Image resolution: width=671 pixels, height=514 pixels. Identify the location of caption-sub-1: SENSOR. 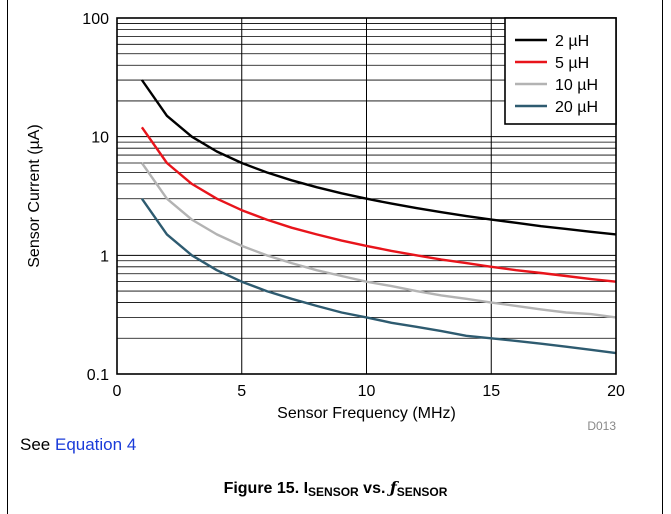
(333, 492).